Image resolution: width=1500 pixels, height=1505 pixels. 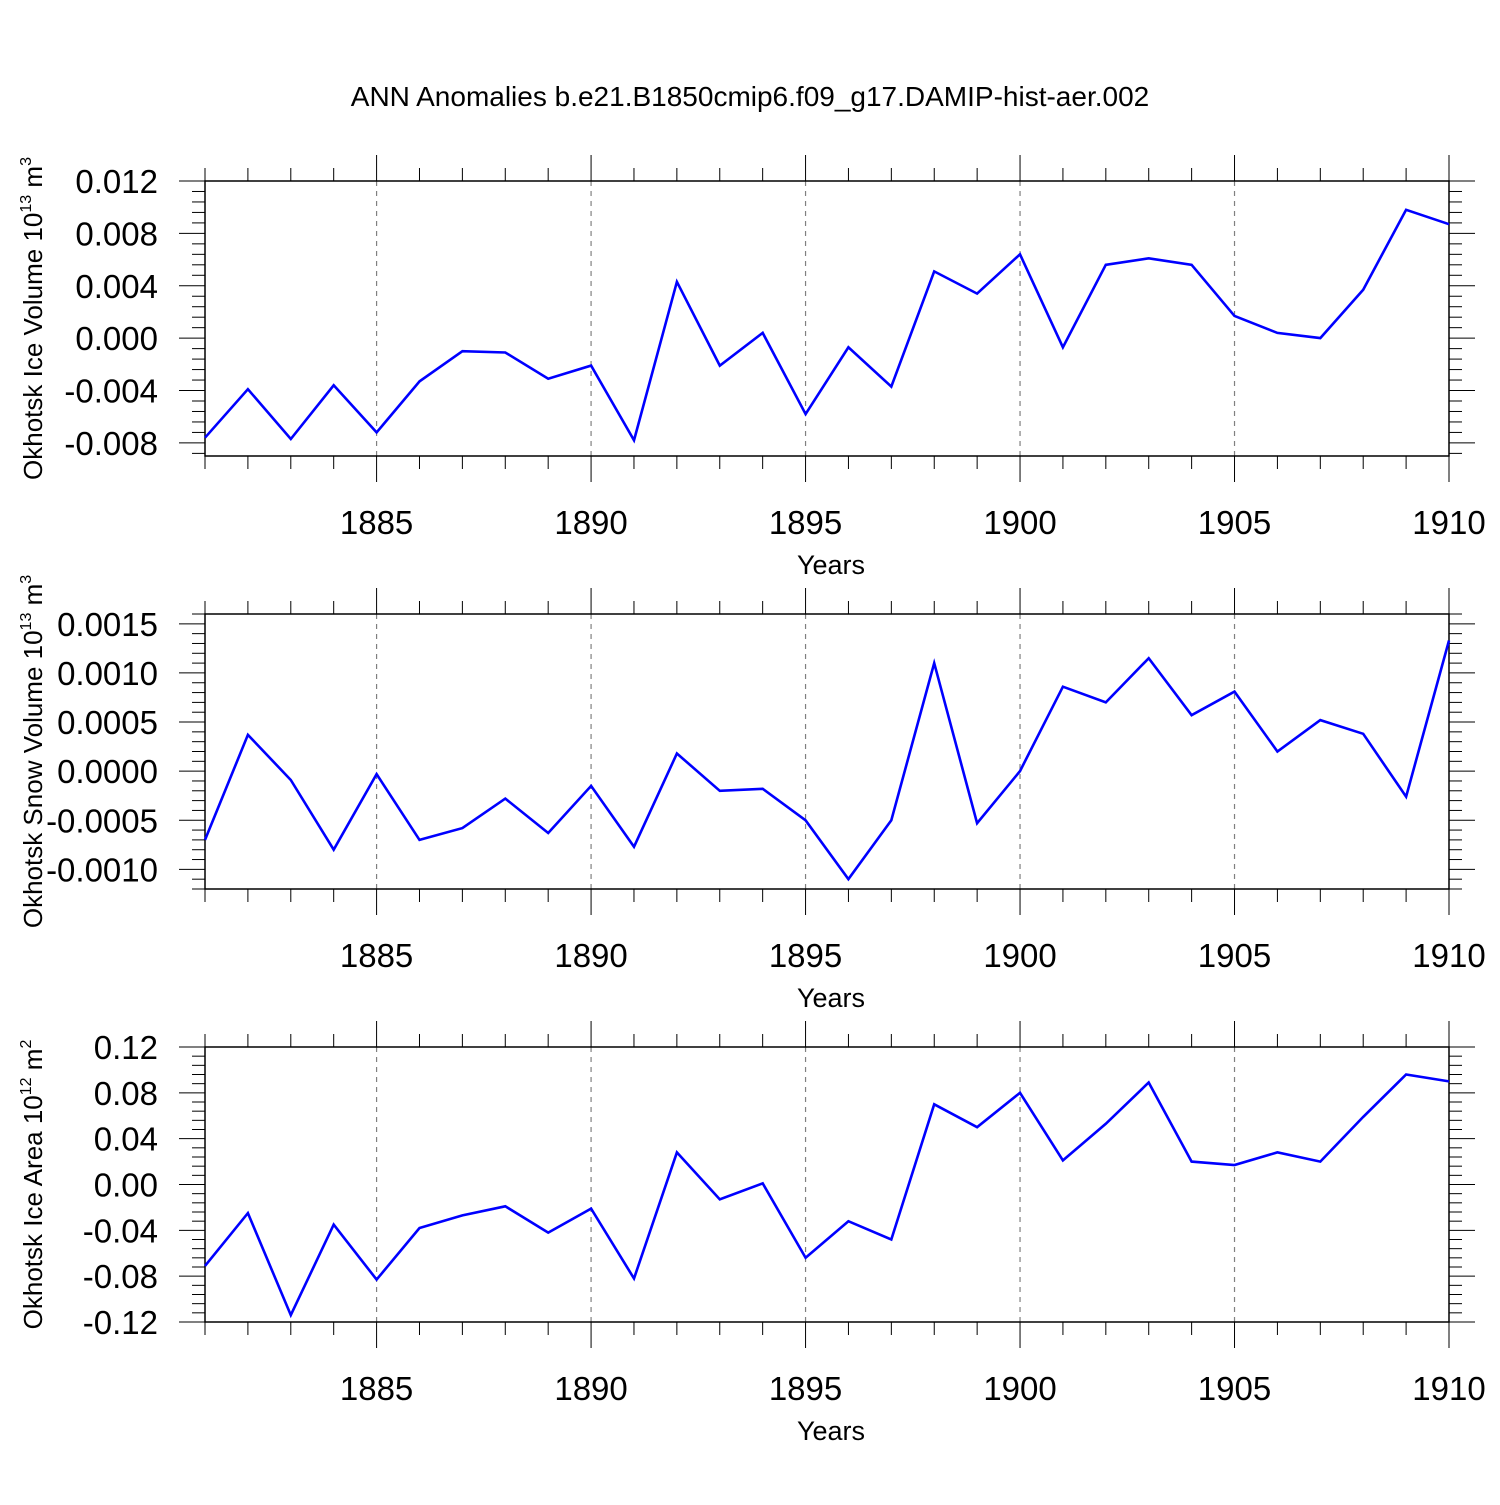 I want to click on y-axis-label: Okhotsk Ice Area 1012 m2, so click(x=33, y=1185).